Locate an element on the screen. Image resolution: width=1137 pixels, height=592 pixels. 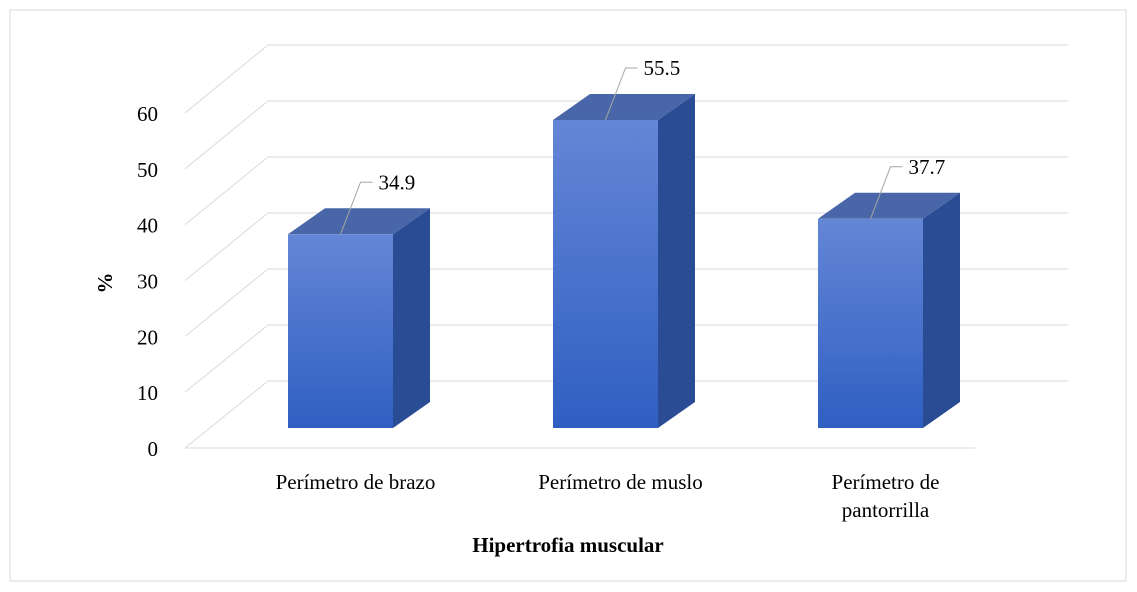
data-label: 37.7 is located at coordinates (927, 167).